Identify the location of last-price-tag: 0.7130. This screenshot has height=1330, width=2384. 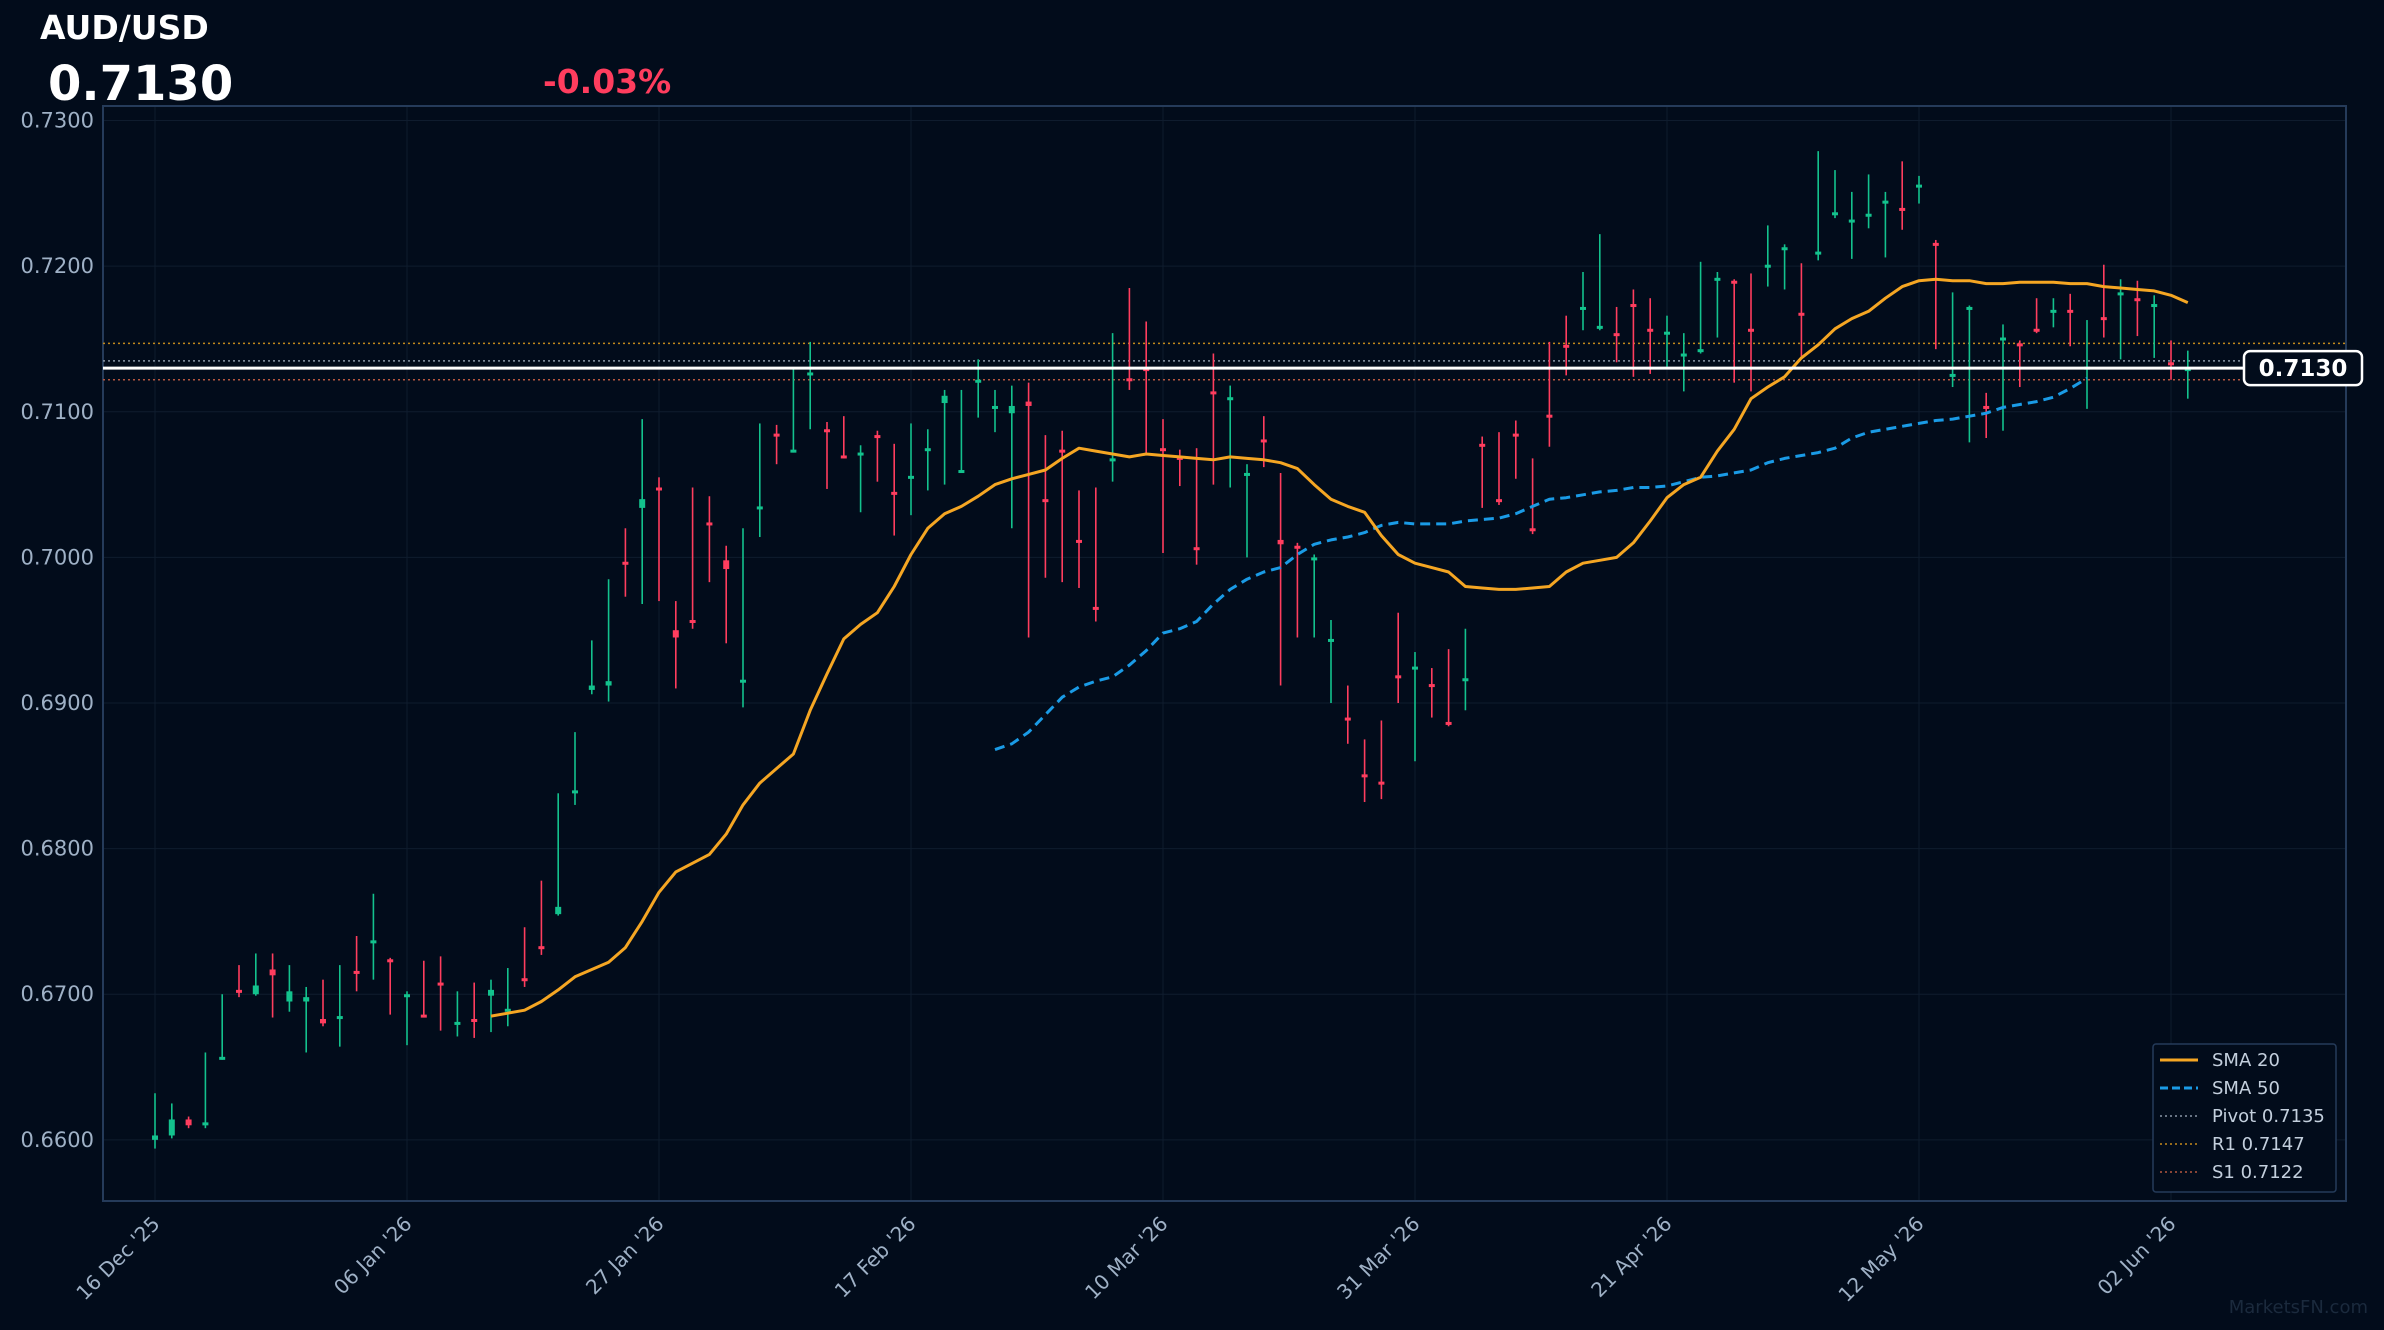
(2303, 368).